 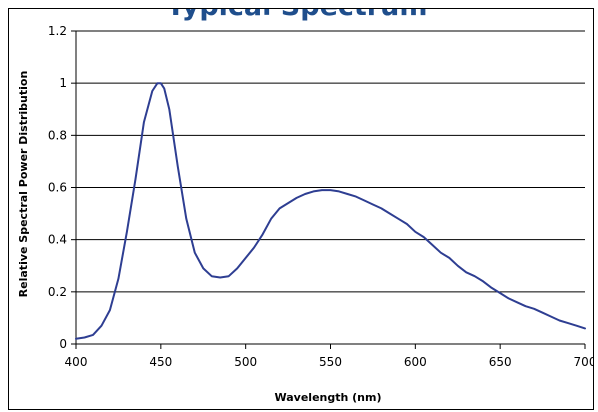 What do you see at coordinates (76, 362) in the screenshot?
I see `x-tick-label-0: 400` at bounding box center [76, 362].